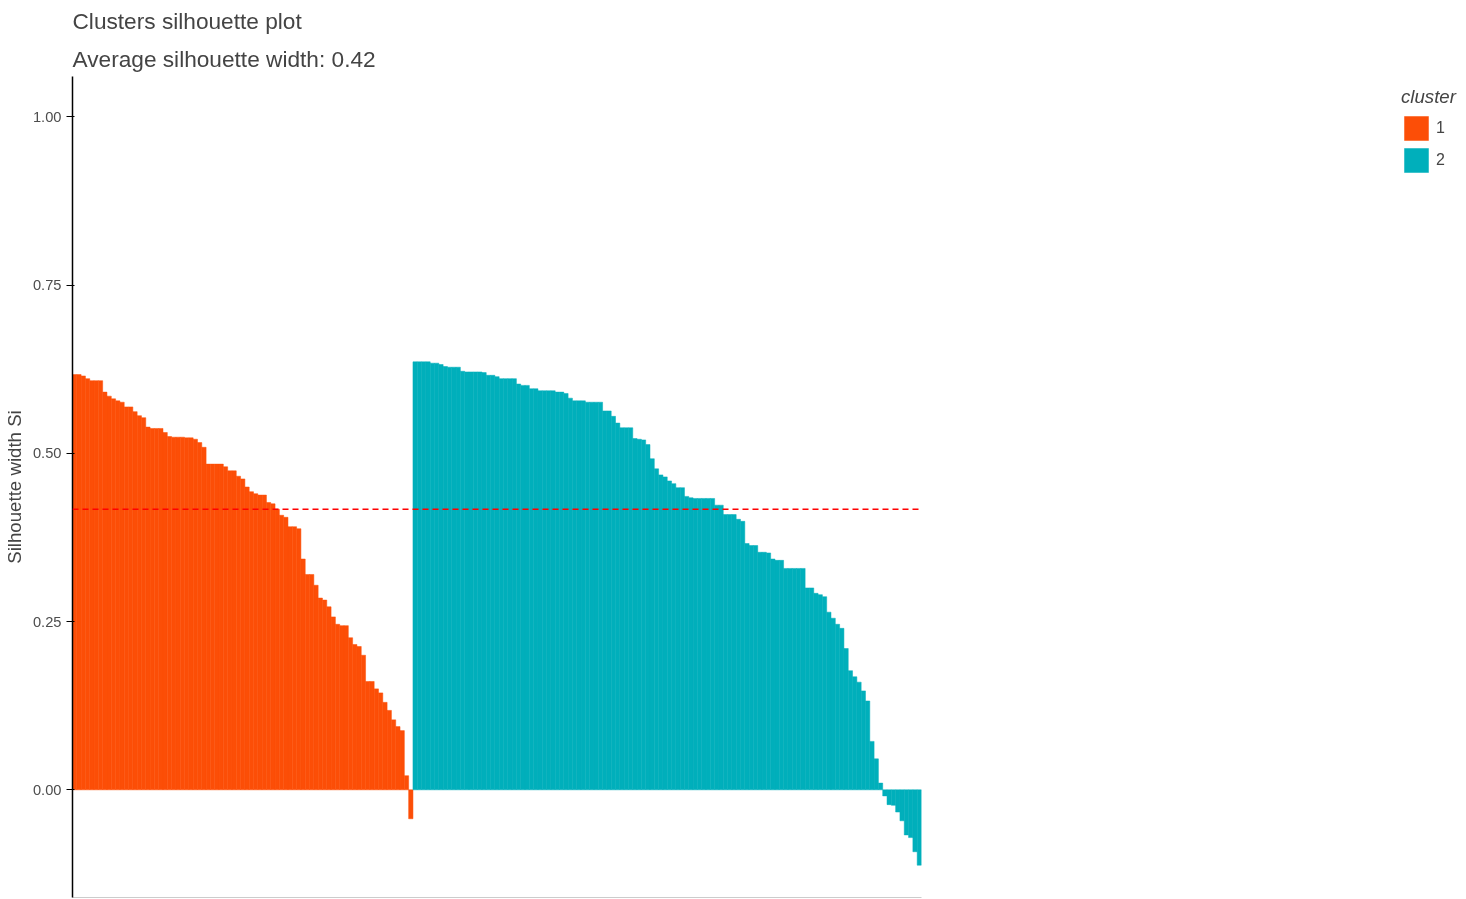 The height and width of the screenshot is (899, 1466). What do you see at coordinates (47, 789) in the screenshot?
I see `y-tick-label: 0.00` at bounding box center [47, 789].